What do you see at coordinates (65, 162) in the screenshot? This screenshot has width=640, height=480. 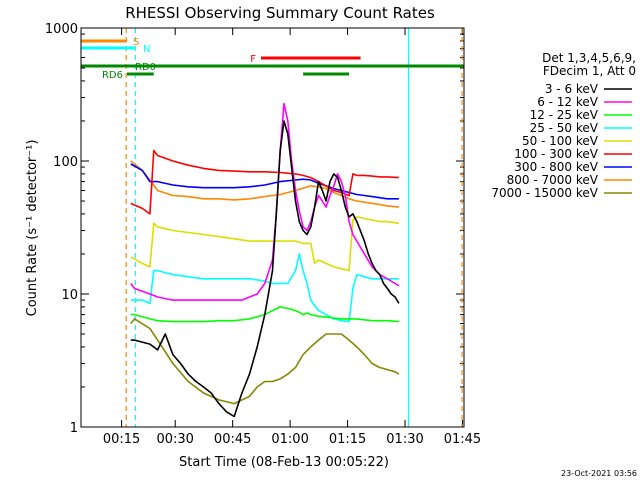 I see `y-tick-label: 100` at bounding box center [65, 162].